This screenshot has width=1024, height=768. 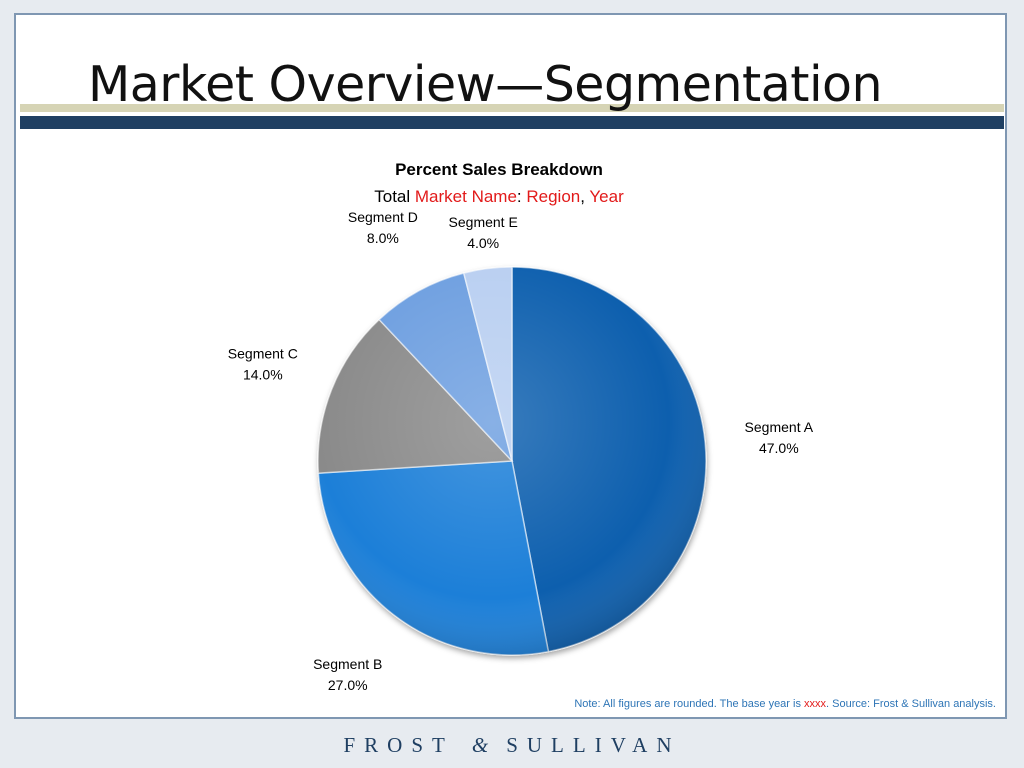 I want to click on pie-label-segment-a: Segment A 47.0%, so click(x=779, y=437).